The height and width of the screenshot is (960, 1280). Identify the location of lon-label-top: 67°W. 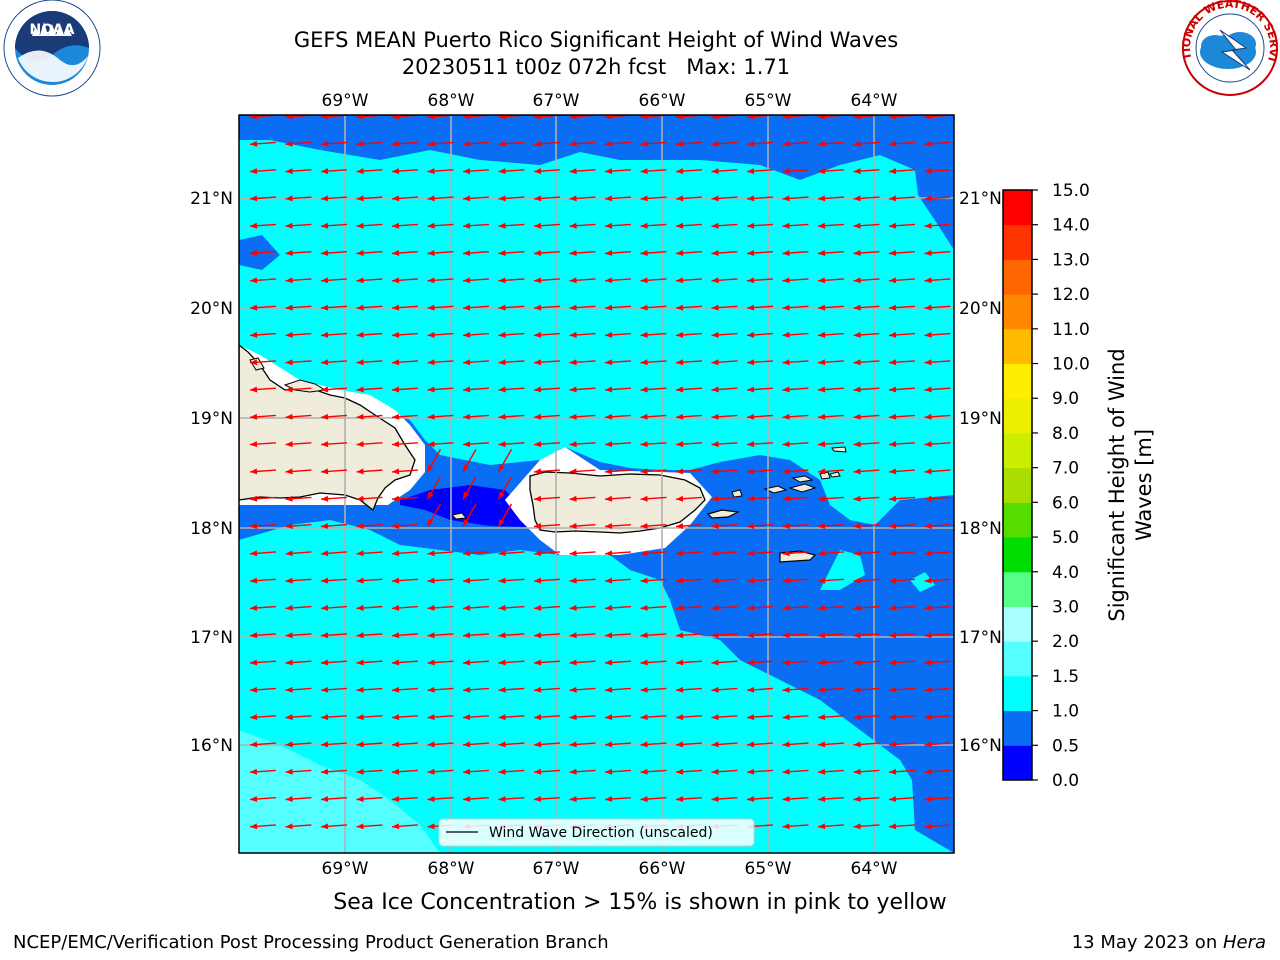
(556, 101).